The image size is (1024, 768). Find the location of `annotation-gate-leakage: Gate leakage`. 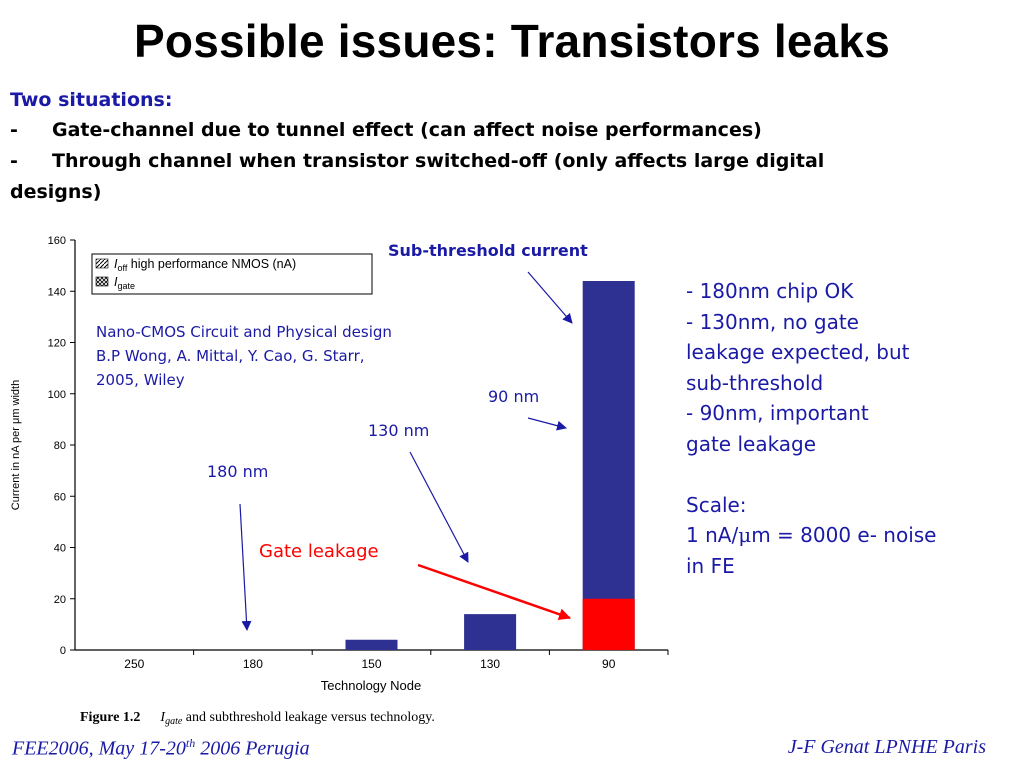

annotation-gate-leakage: Gate leakage is located at coordinates (319, 551).